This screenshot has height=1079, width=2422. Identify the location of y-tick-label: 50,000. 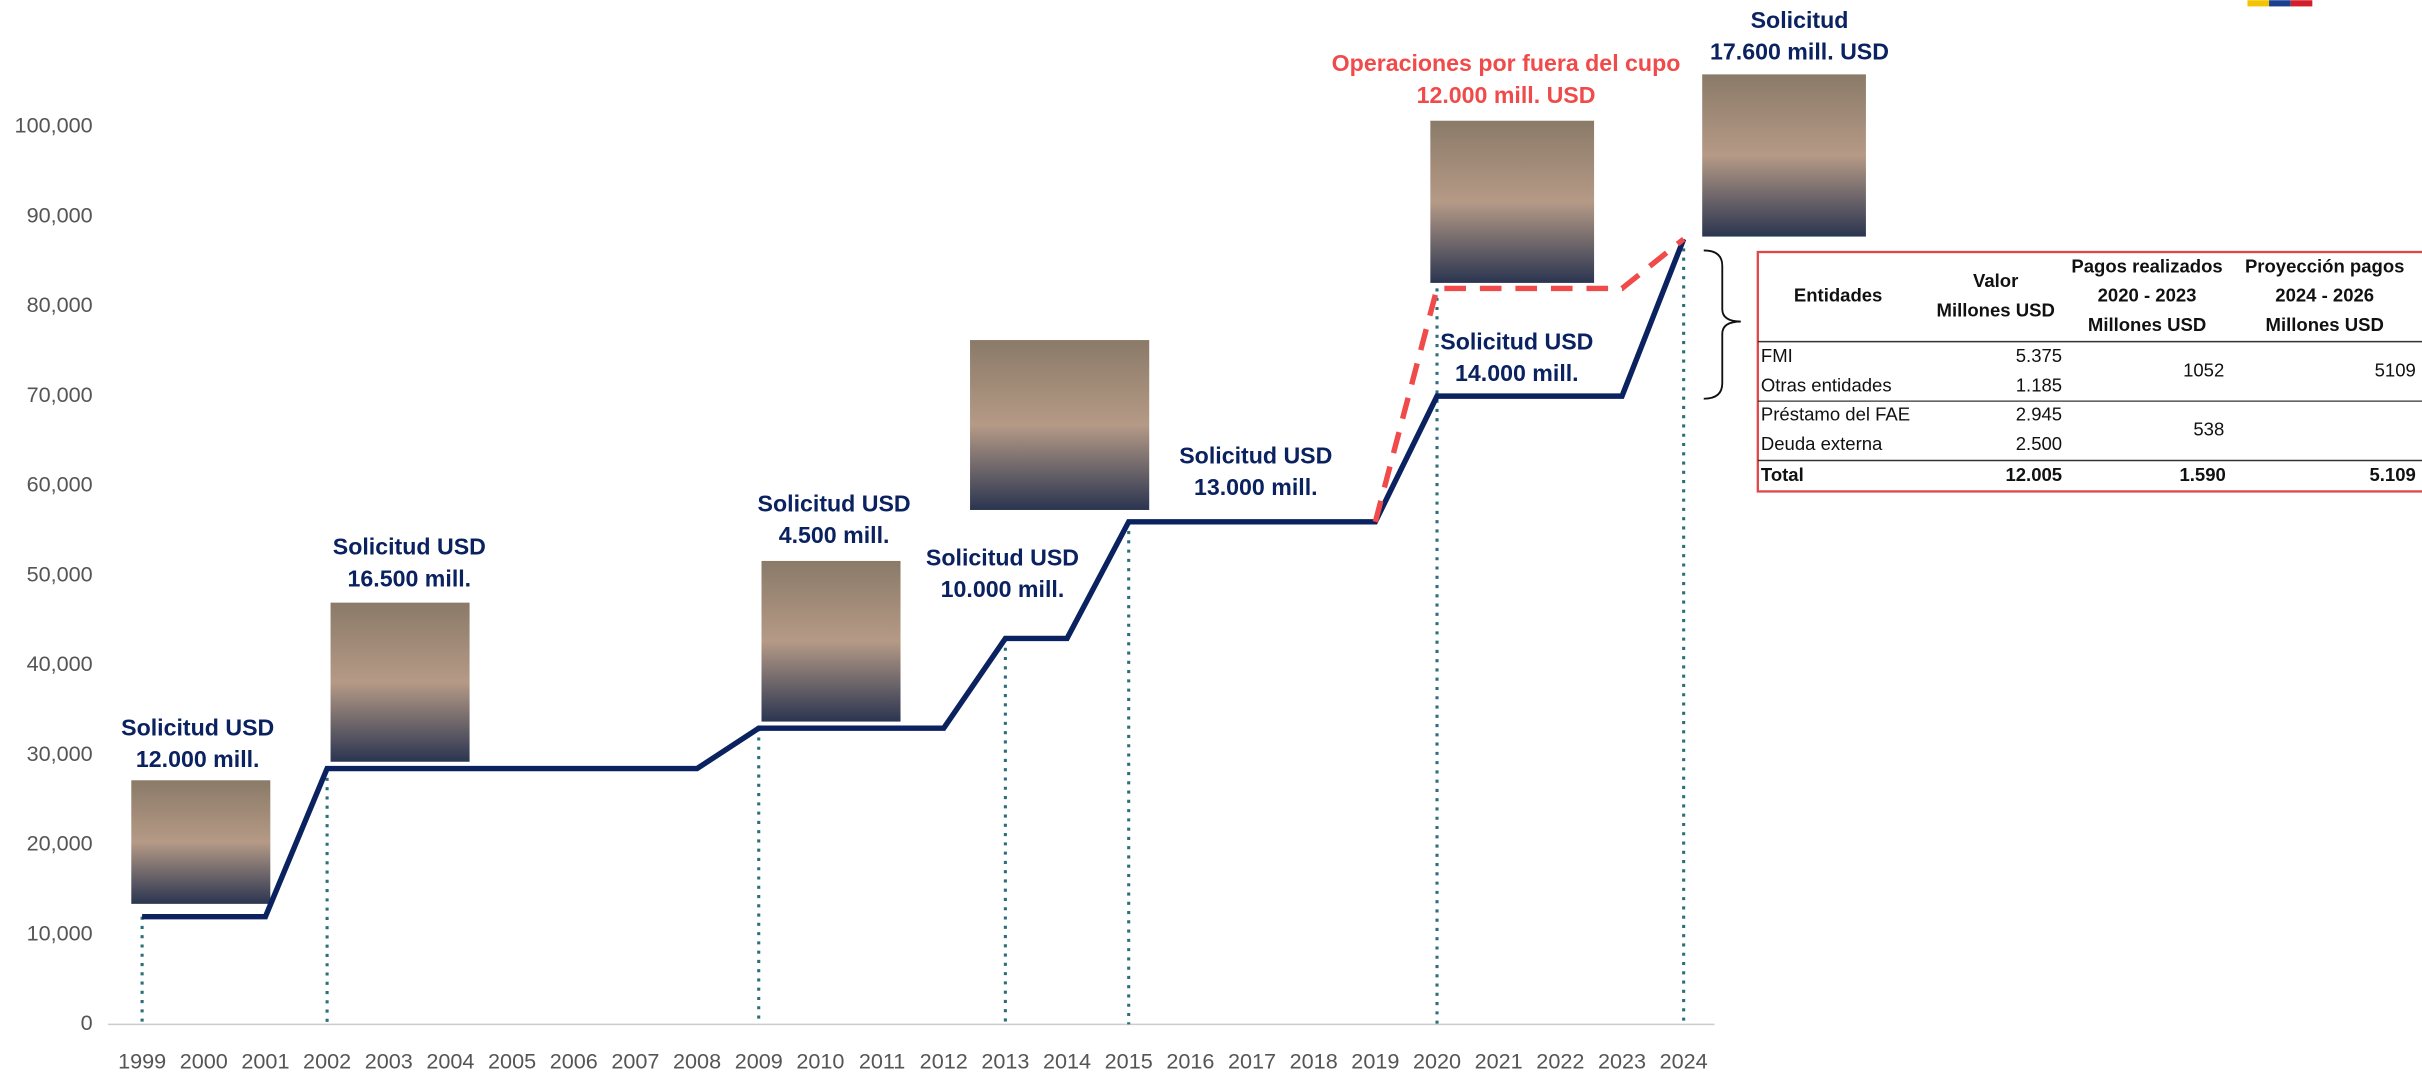
(60, 573).